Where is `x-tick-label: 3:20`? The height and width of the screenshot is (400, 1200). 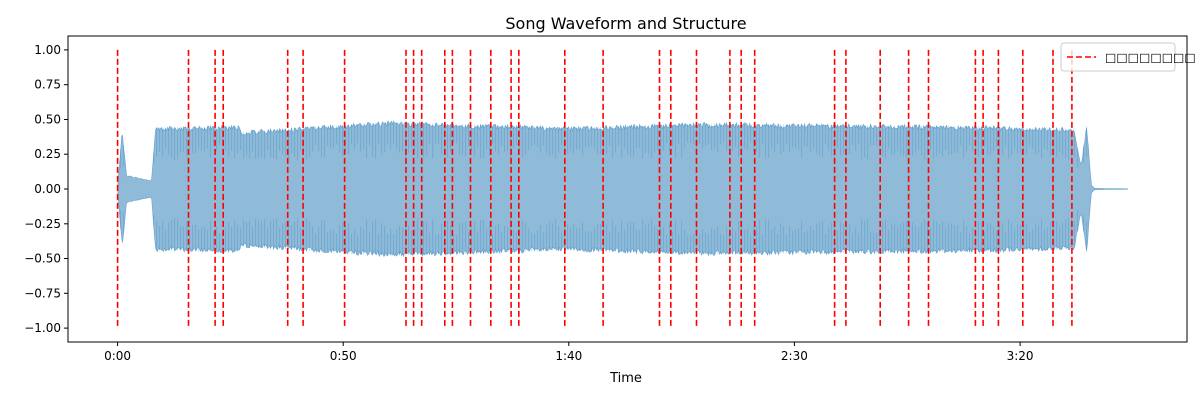
x-tick-label: 3:20 is located at coordinates (1020, 356).